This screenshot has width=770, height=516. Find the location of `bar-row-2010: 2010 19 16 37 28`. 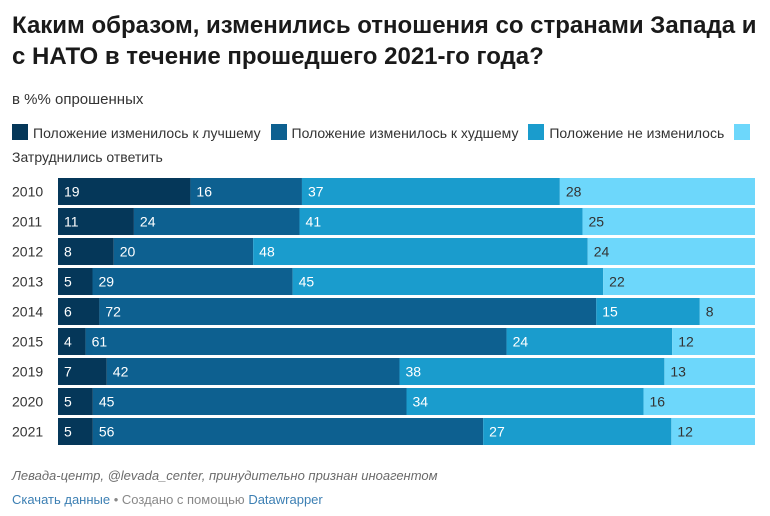

bar-row-2010: 2010 19 16 37 28 is located at coordinates (383, 191).